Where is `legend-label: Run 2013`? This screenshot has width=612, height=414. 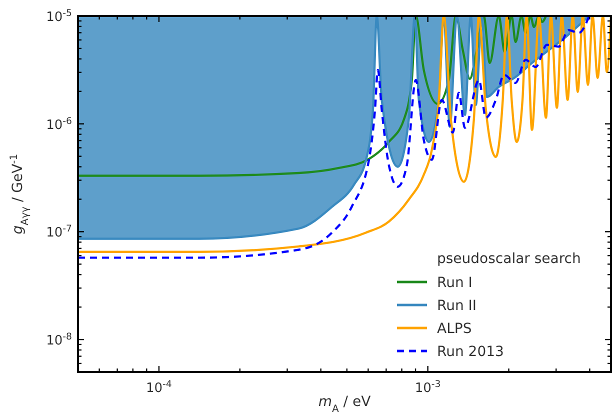 legend-label: Run 2013 is located at coordinates (470, 352).